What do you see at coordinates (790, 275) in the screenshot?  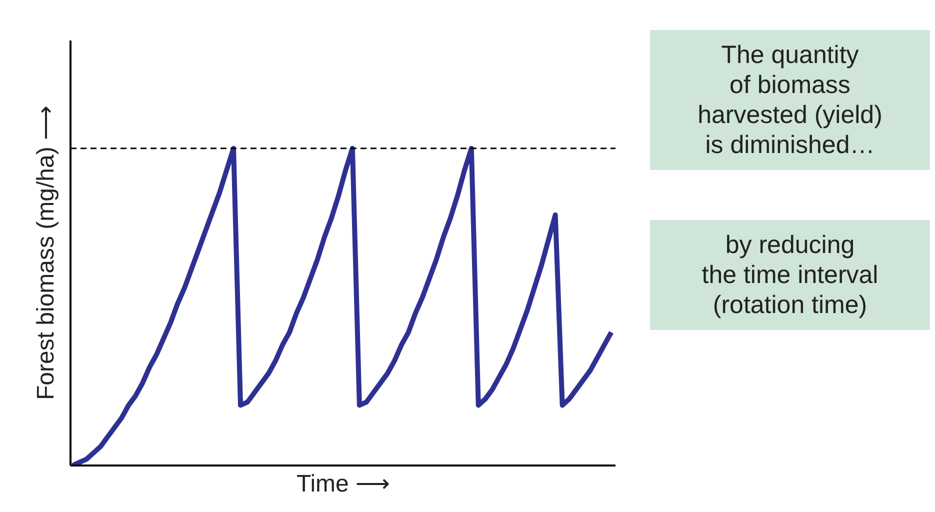 I see `text: by reducing the time interval (rotation time)` at bounding box center [790, 275].